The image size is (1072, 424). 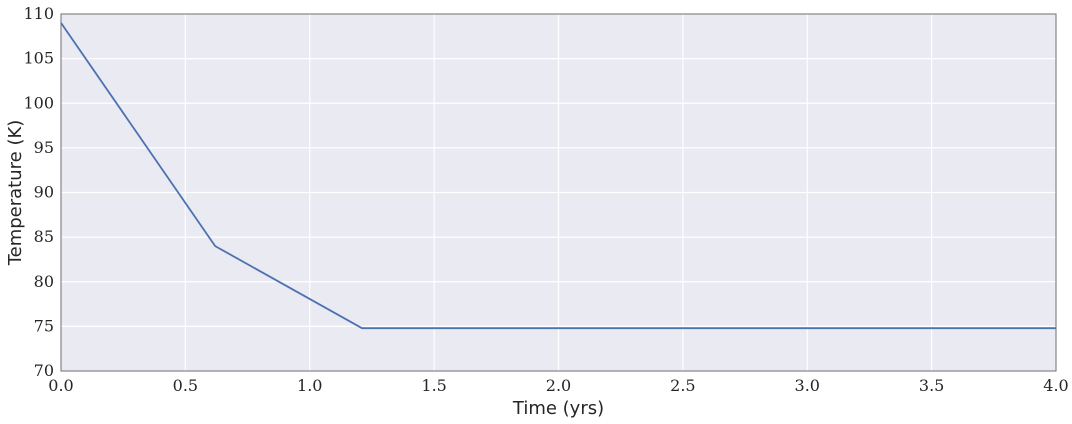 I want to click on y-tick-label: 85, so click(x=44, y=236).